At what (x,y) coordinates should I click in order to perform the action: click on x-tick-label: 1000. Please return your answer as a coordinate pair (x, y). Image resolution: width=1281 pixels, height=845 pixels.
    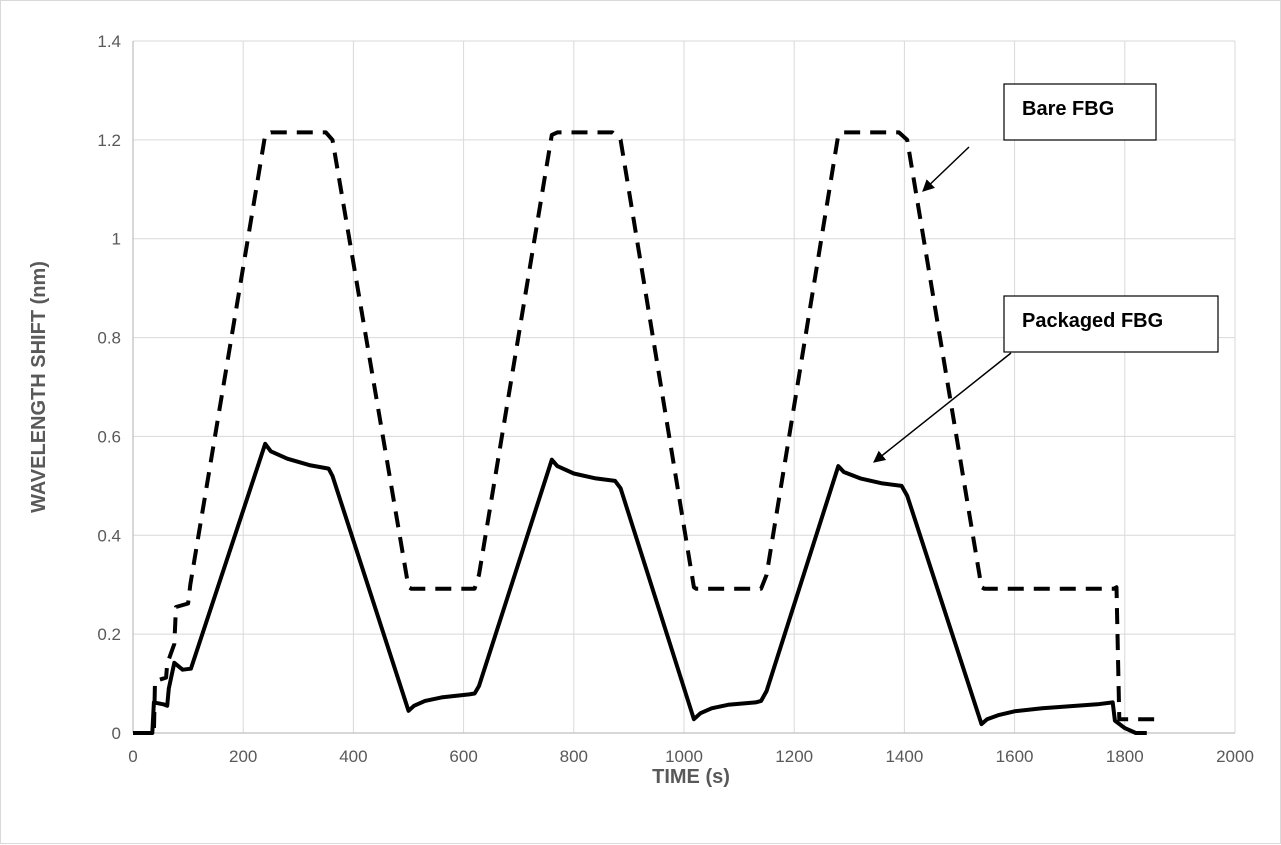
    Looking at the image, I should click on (684, 756).